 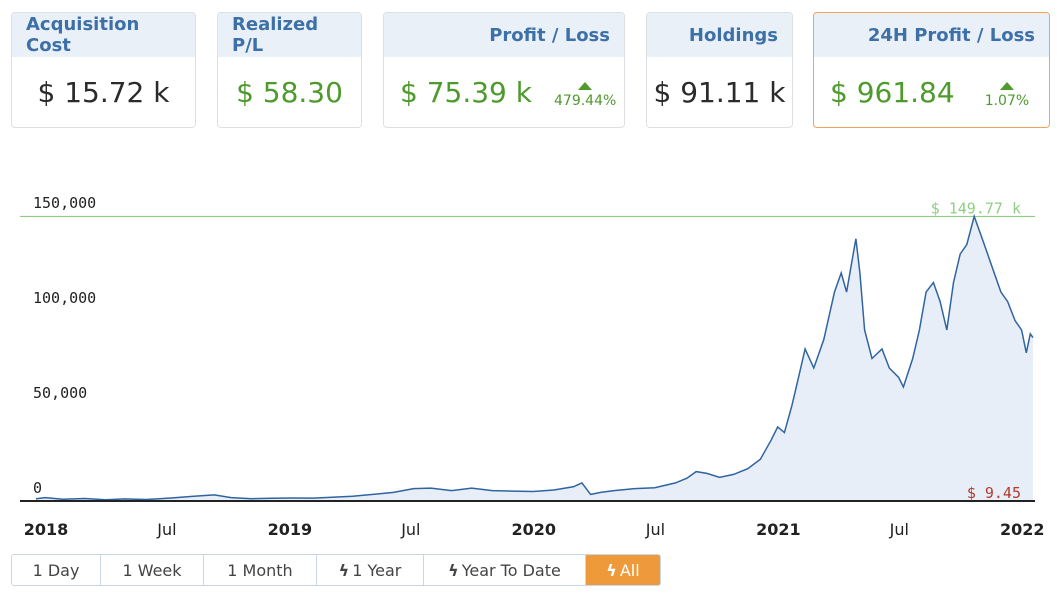 What do you see at coordinates (64, 298) in the screenshot?
I see `y-tick-label: 100,000` at bounding box center [64, 298].